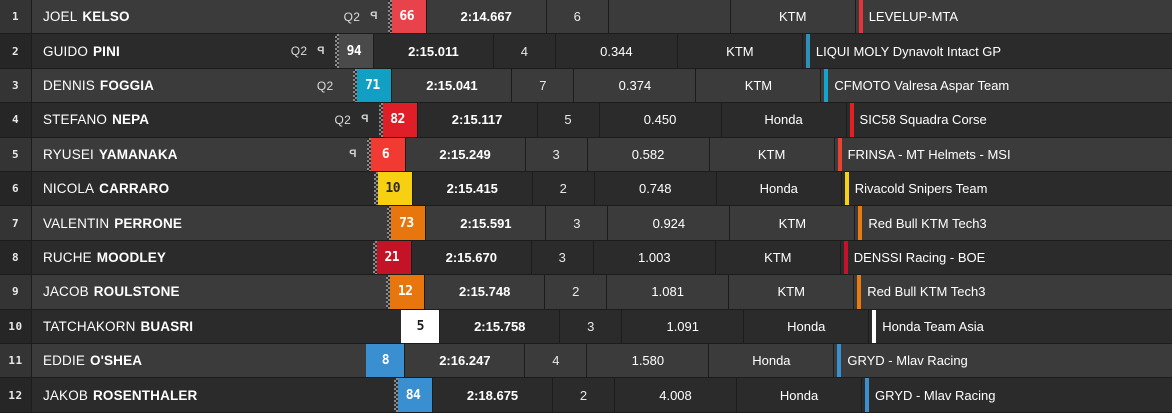  Describe the element at coordinates (202, 189) in the screenshot. I see `rider-name: NICOLA CARRARO` at that location.